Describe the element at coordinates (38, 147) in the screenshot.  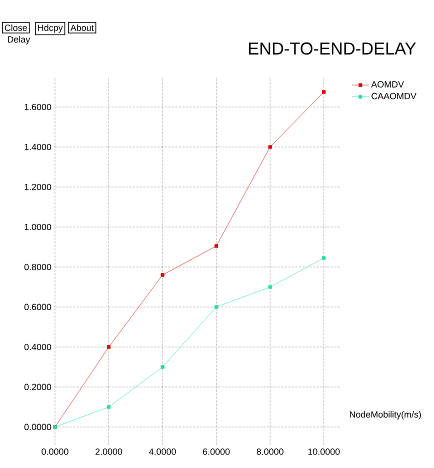
I see `y-tick-label: 1.4000` at that location.